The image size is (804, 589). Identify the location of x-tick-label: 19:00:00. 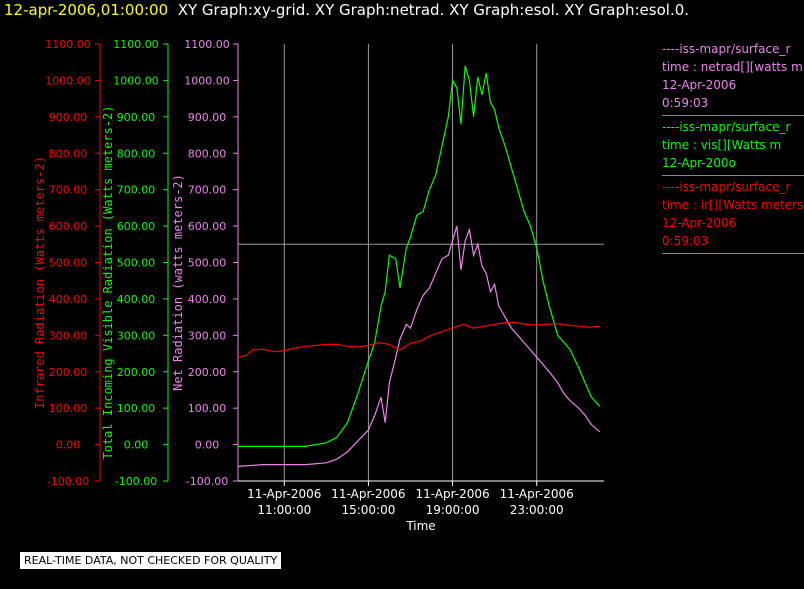
(453, 510).